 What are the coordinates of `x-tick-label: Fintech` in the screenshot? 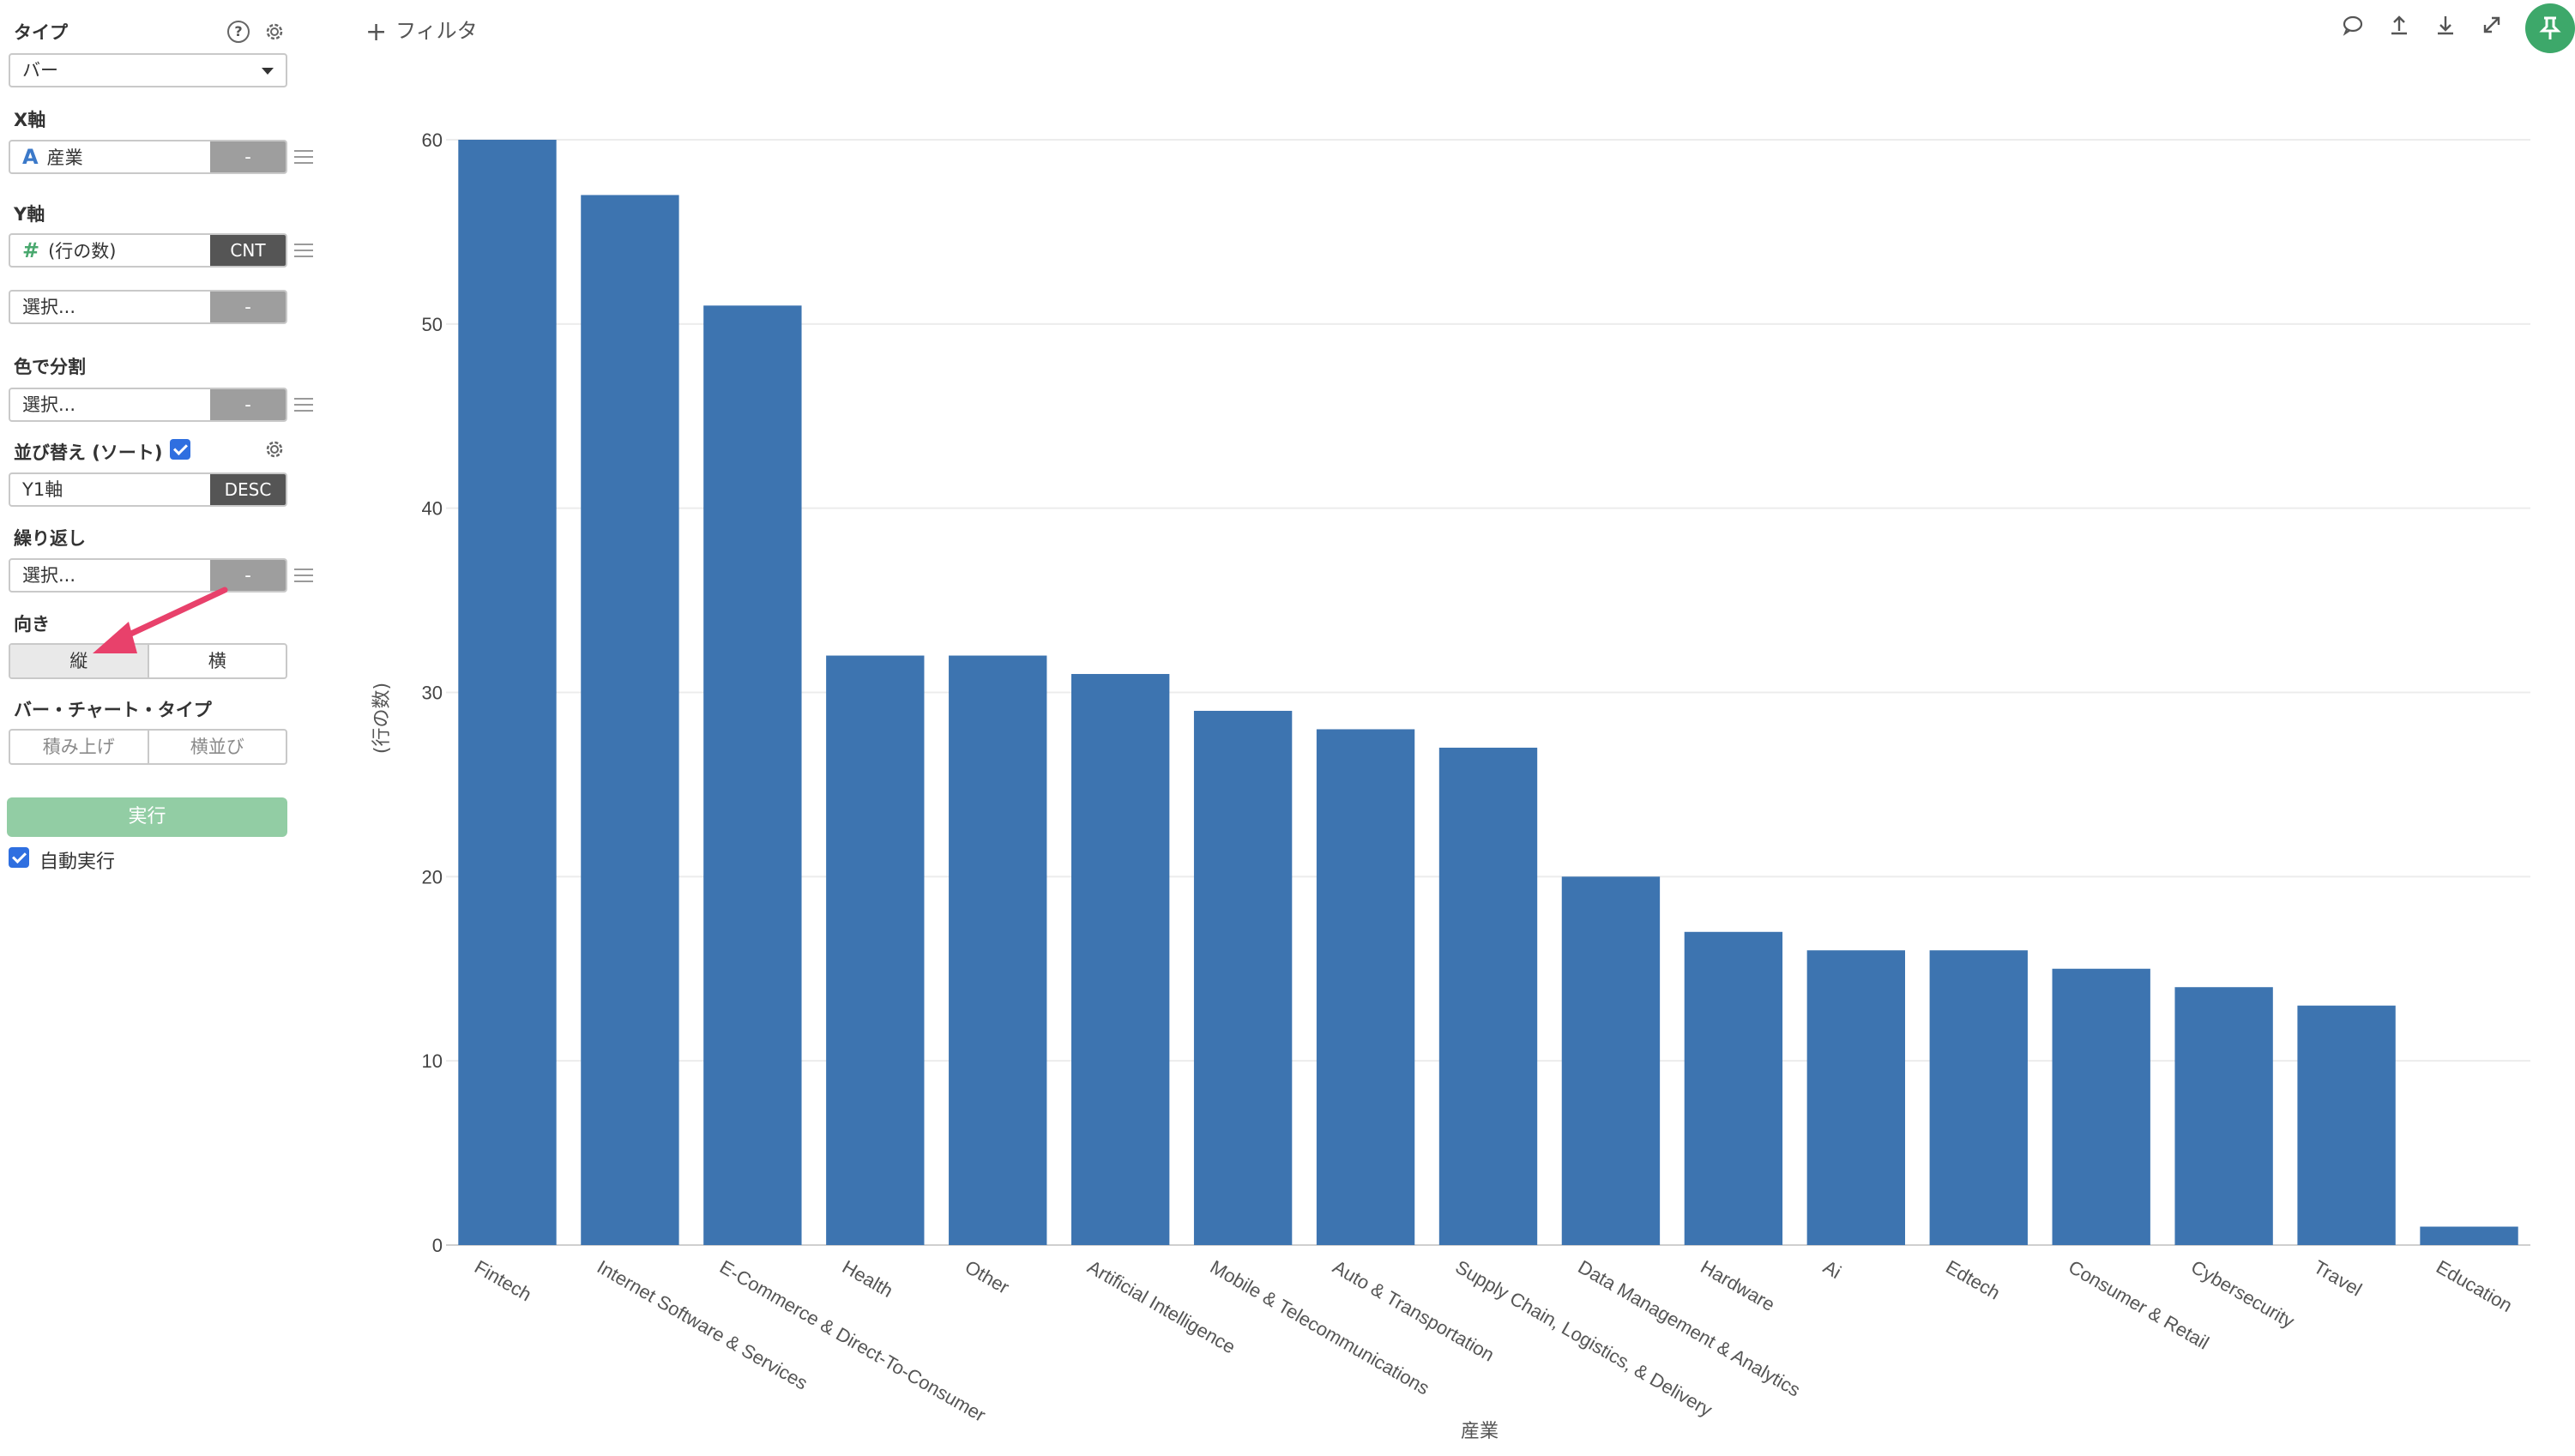 It's located at (503, 1281).